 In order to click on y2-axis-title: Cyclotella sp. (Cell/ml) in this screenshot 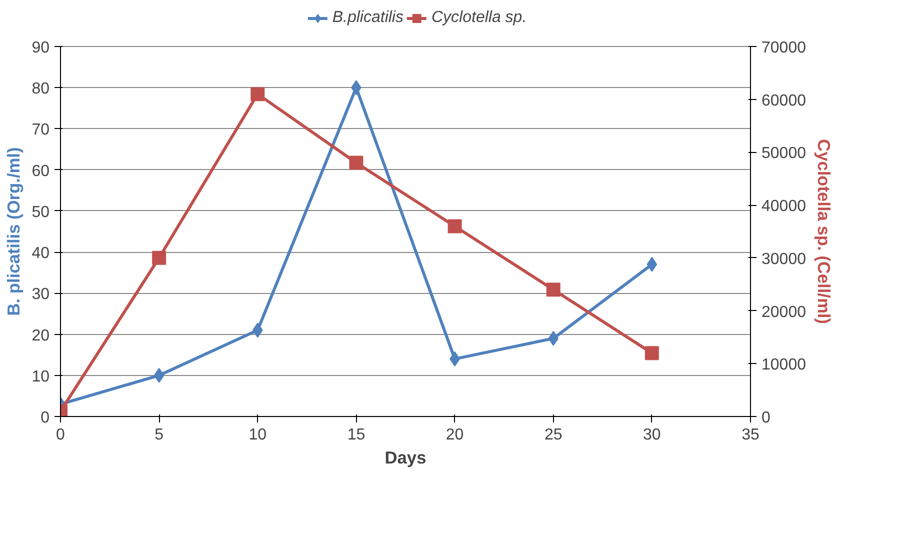, I will do `click(824, 231)`.